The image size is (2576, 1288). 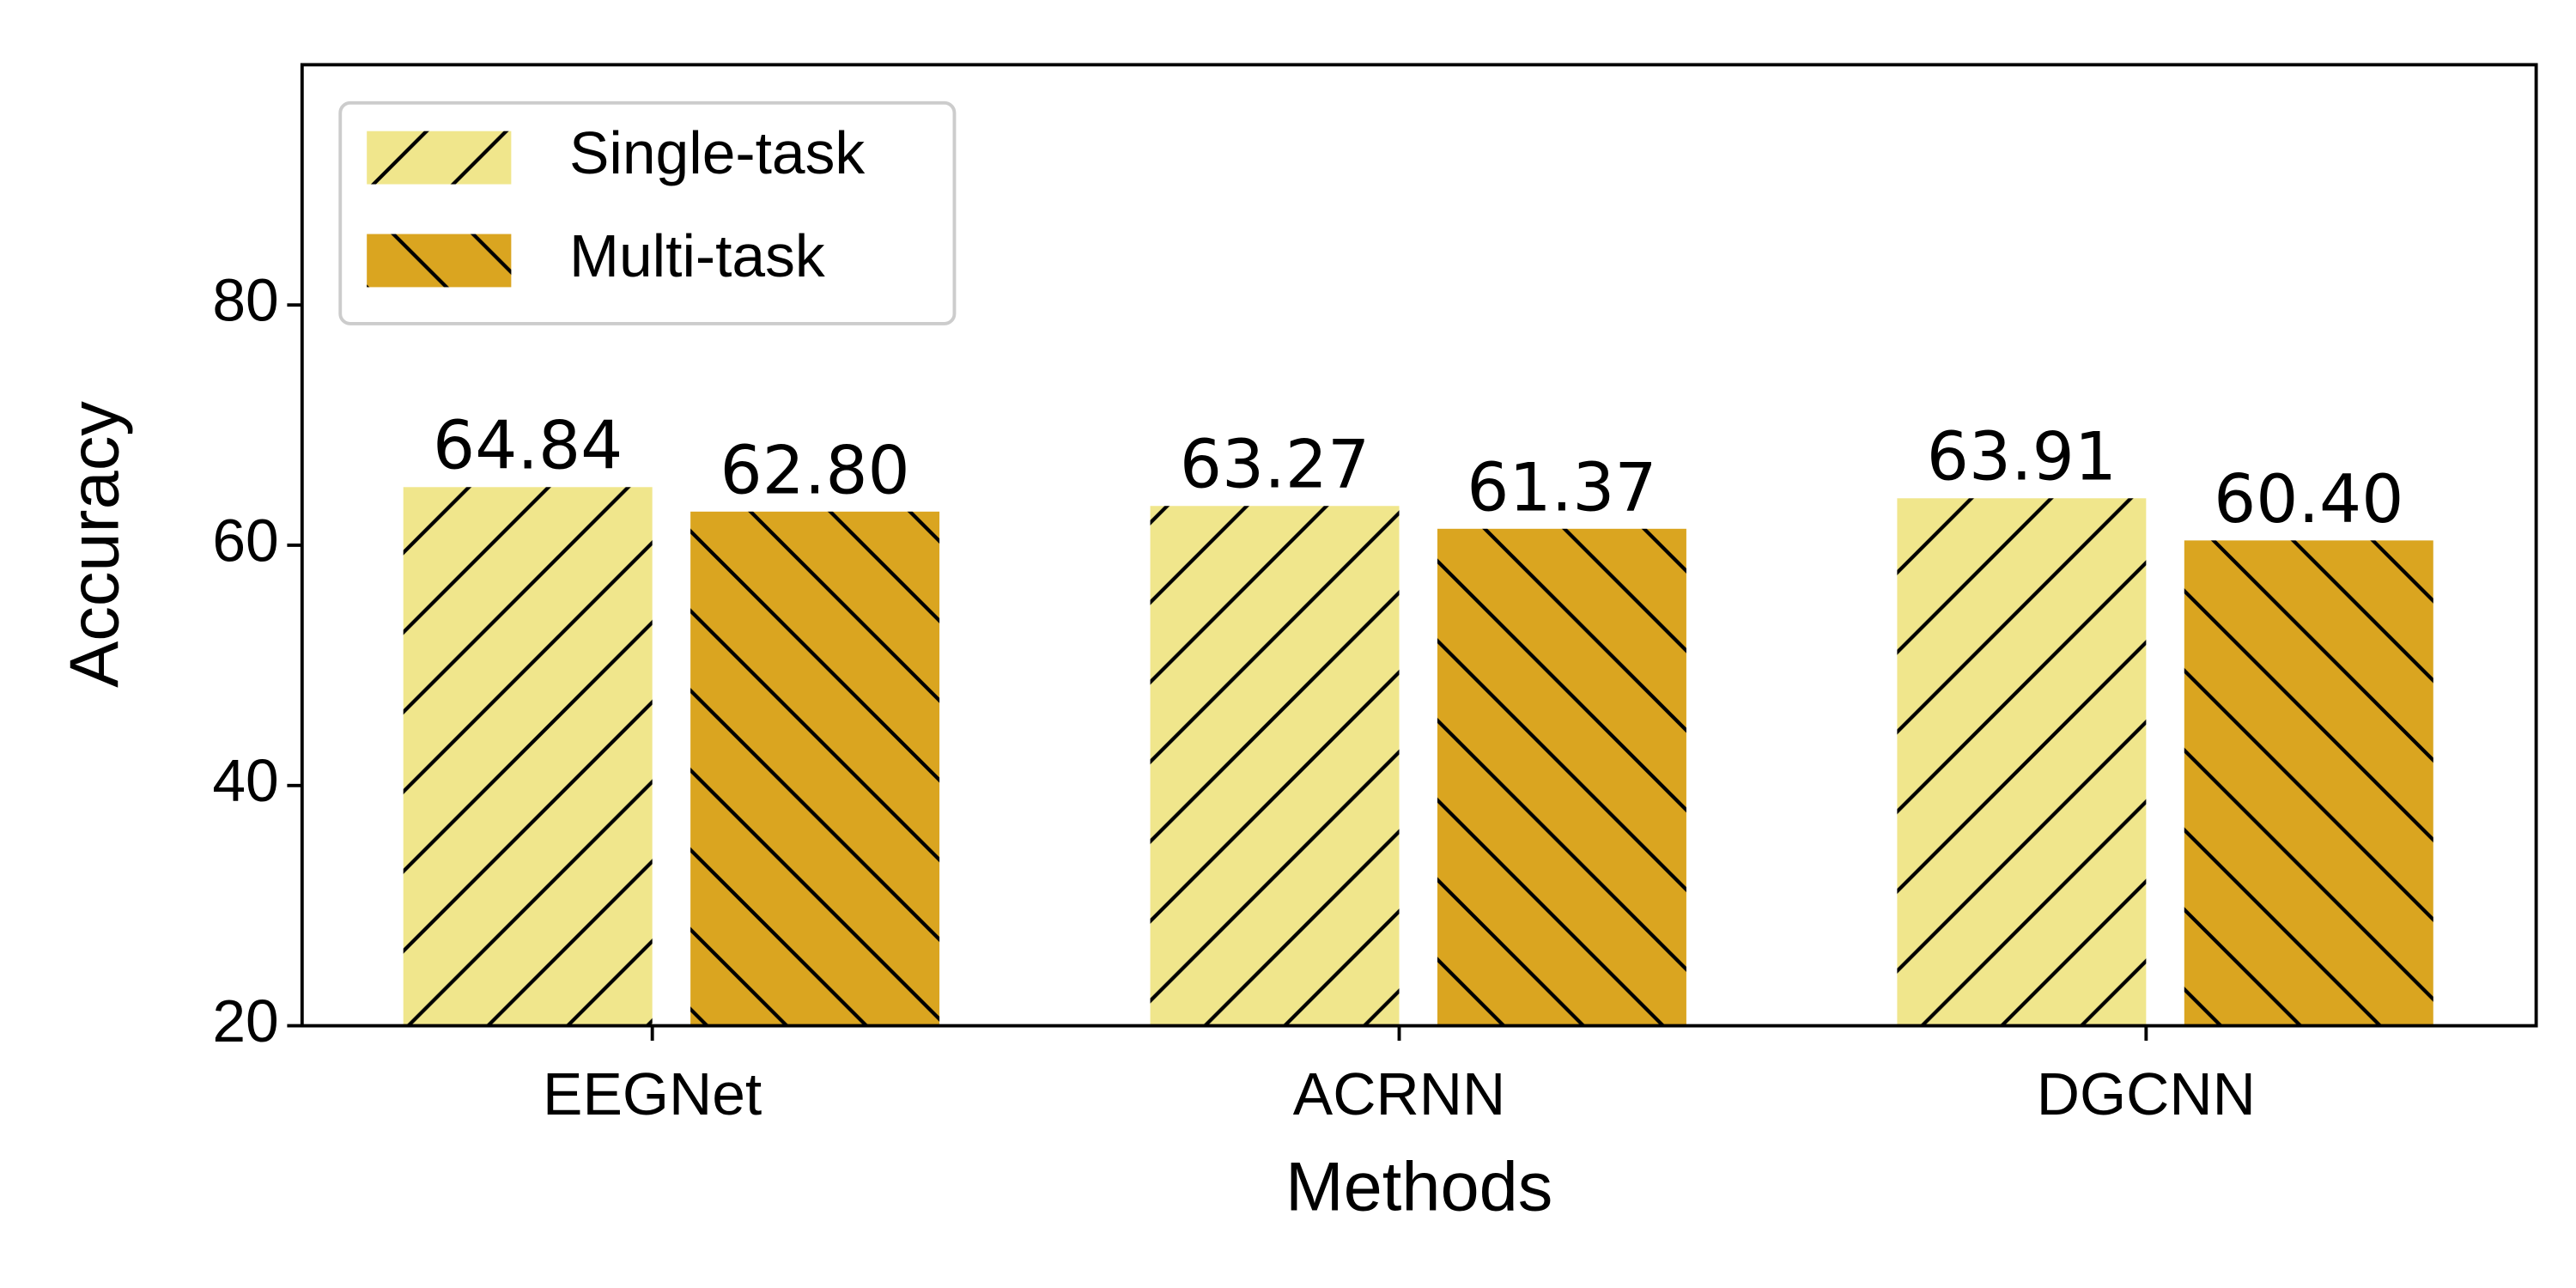 What do you see at coordinates (245, 1020) in the screenshot?
I see `y-tick-label: 20` at bounding box center [245, 1020].